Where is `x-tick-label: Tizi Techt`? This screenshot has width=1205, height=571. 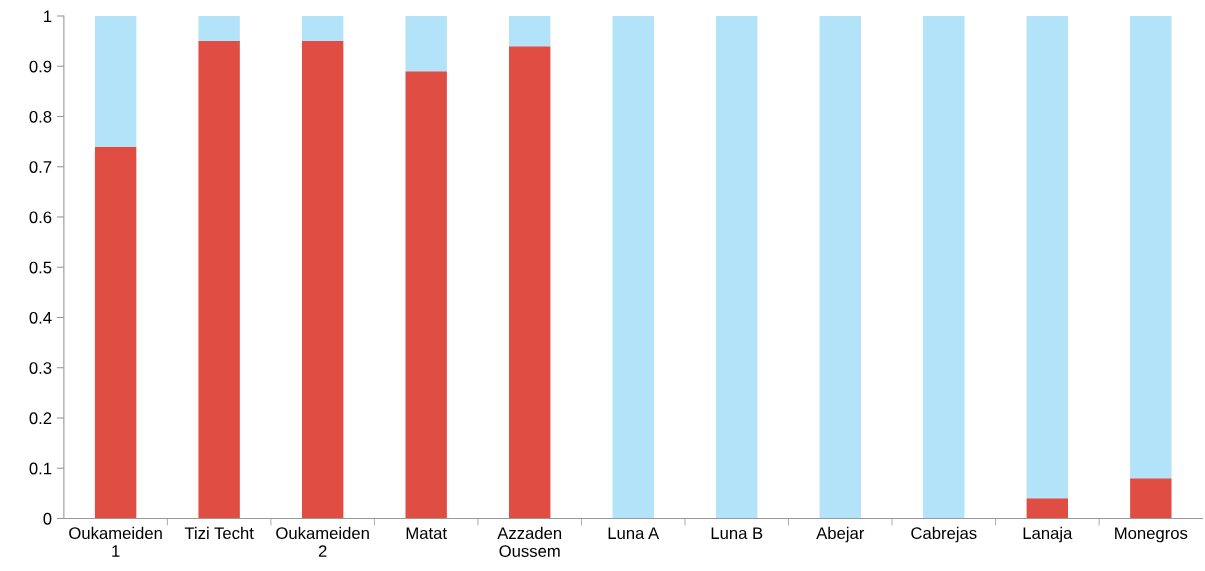
x-tick-label: Tizi Techt is located at coordinates (219, 533).